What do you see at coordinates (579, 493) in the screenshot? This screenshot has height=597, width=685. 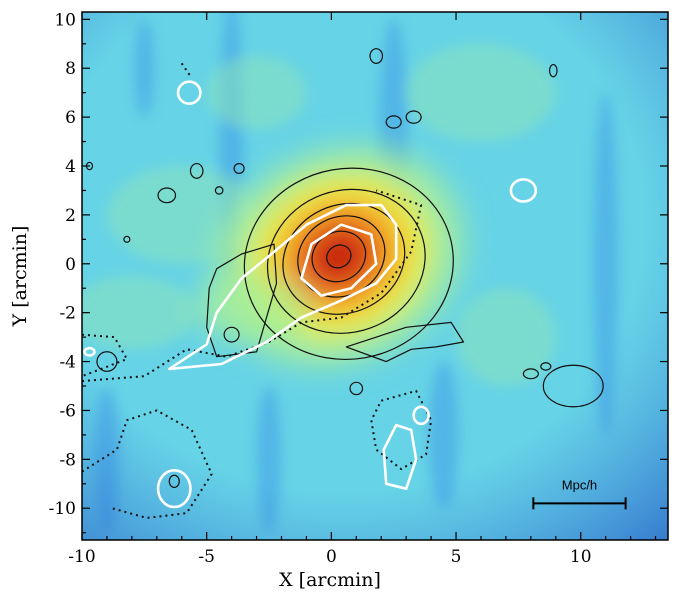 I see `scale-bar: Mpc/h` at bounding box center [579, 493].